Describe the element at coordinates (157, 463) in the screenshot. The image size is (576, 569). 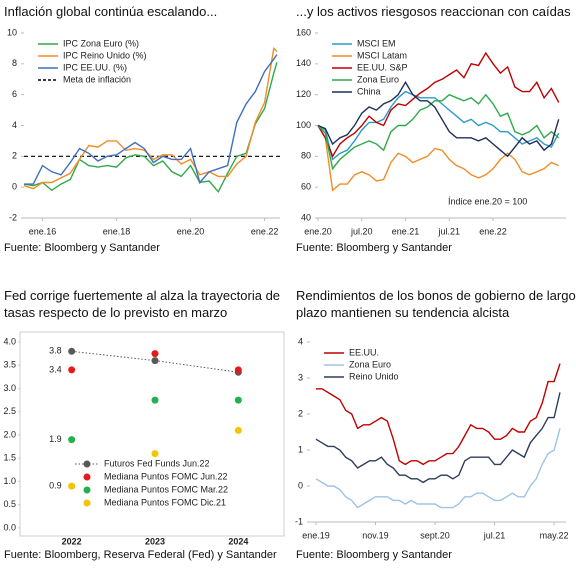
I see `legend-label: Futuros Fed Funds Jun.22` at that location.